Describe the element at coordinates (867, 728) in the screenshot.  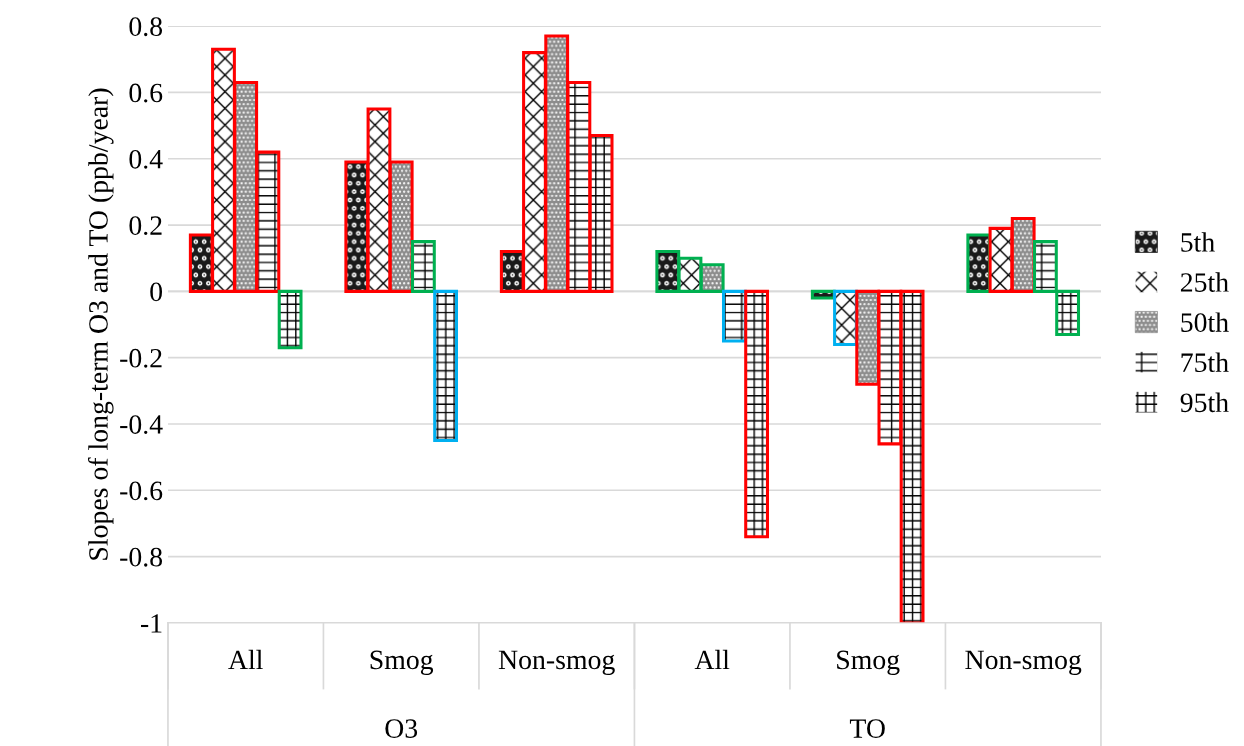
I see `text: TO` at that location.